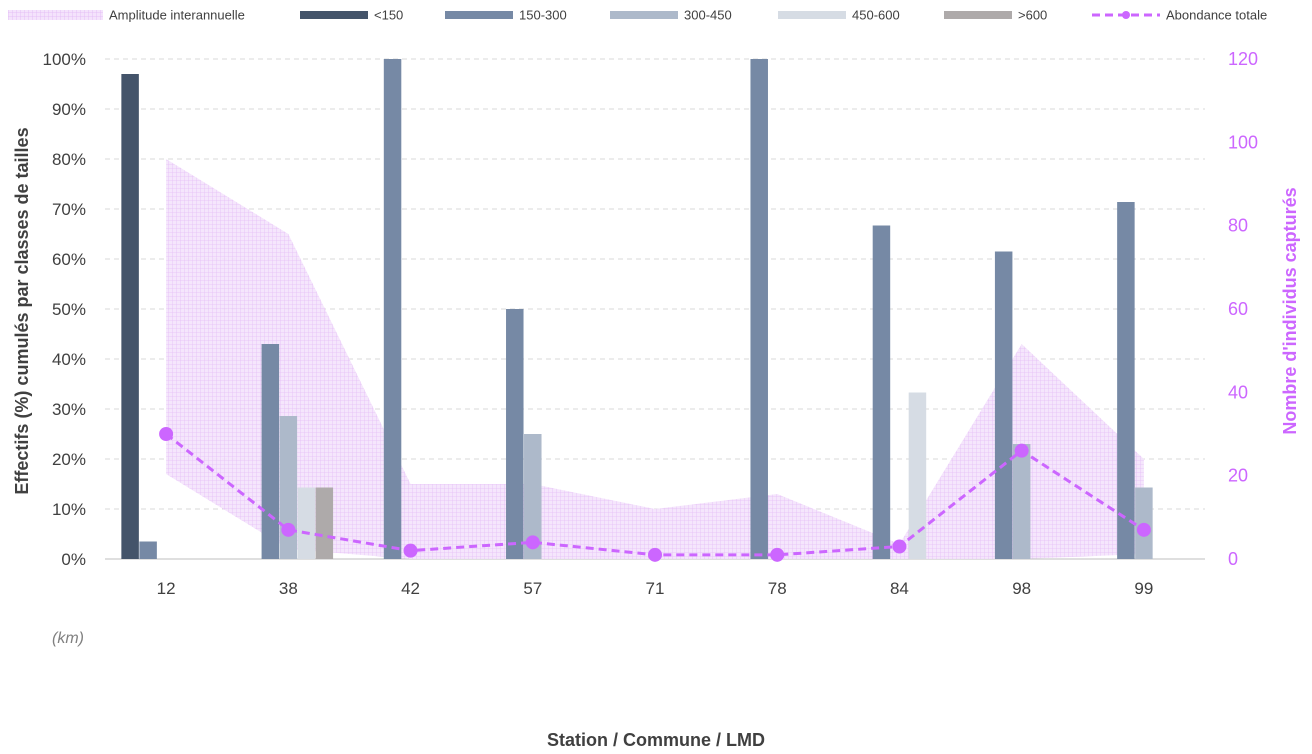  What do you see at coordinates (1290, 310) in the screenshot?
I see `right-axis-title: Nombre d'individus capturés` at bounding box center [1290, 310].